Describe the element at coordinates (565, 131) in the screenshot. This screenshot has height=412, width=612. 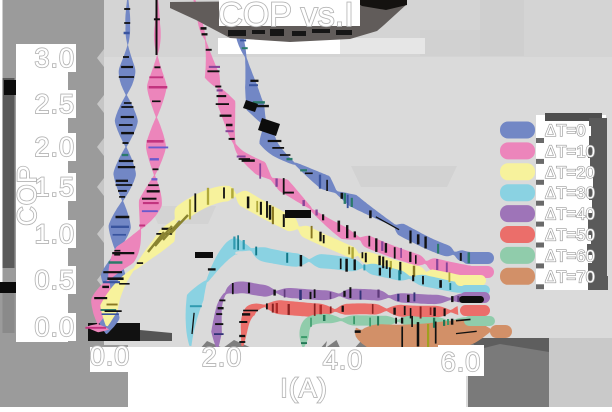
I see `svg-text: ΔT=0` at that location.